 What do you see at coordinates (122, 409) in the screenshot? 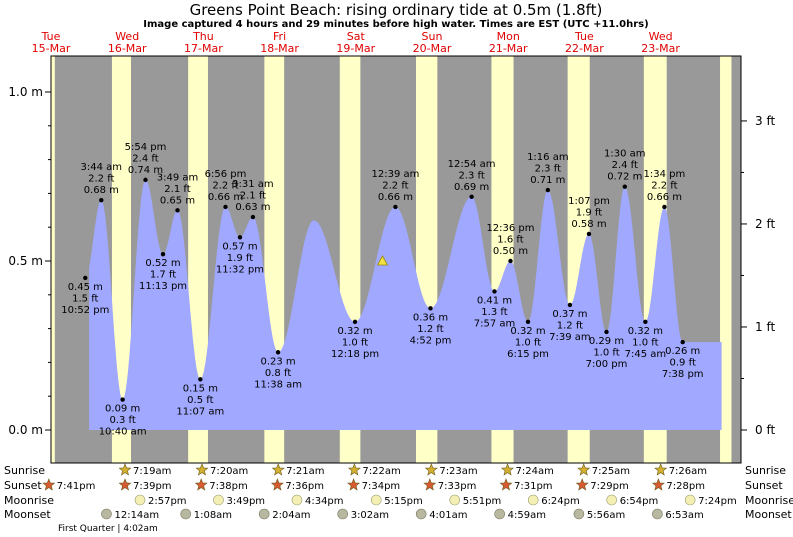
I see `tide-label: 0.09 m` at bounding box center [122, 409].